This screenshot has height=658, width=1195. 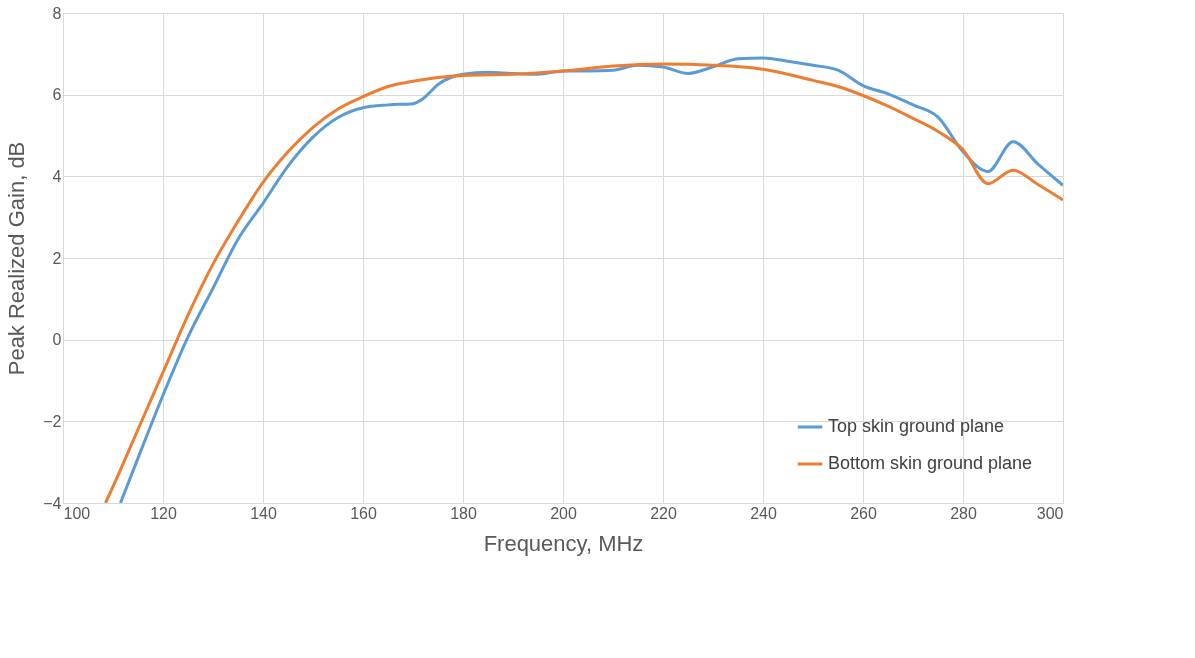 What do you see at coordinates (52, 421) in the screenshot?
I see `y-tick-label: −2` at bounding box center [52, 421].